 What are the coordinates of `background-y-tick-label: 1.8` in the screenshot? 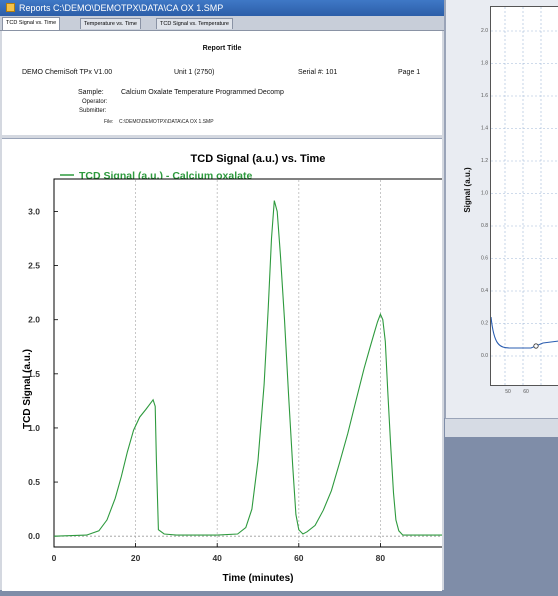 It's located at (484, 64).